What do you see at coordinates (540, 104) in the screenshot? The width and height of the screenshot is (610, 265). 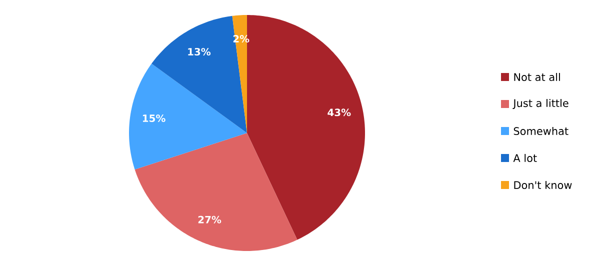 I see `legend-label: Just a little` at bounding box center [540, 104].